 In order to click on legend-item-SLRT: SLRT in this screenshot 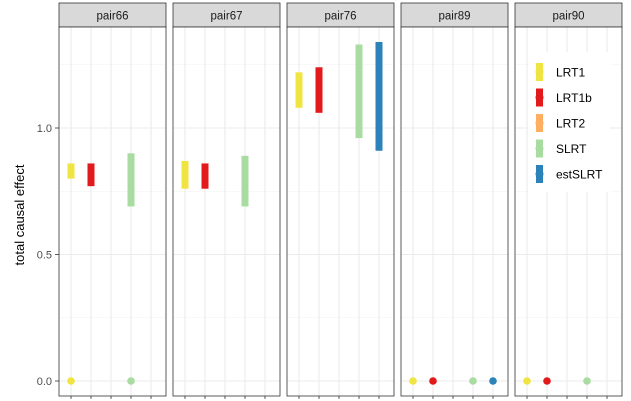, I will do `click(561, 148)`.